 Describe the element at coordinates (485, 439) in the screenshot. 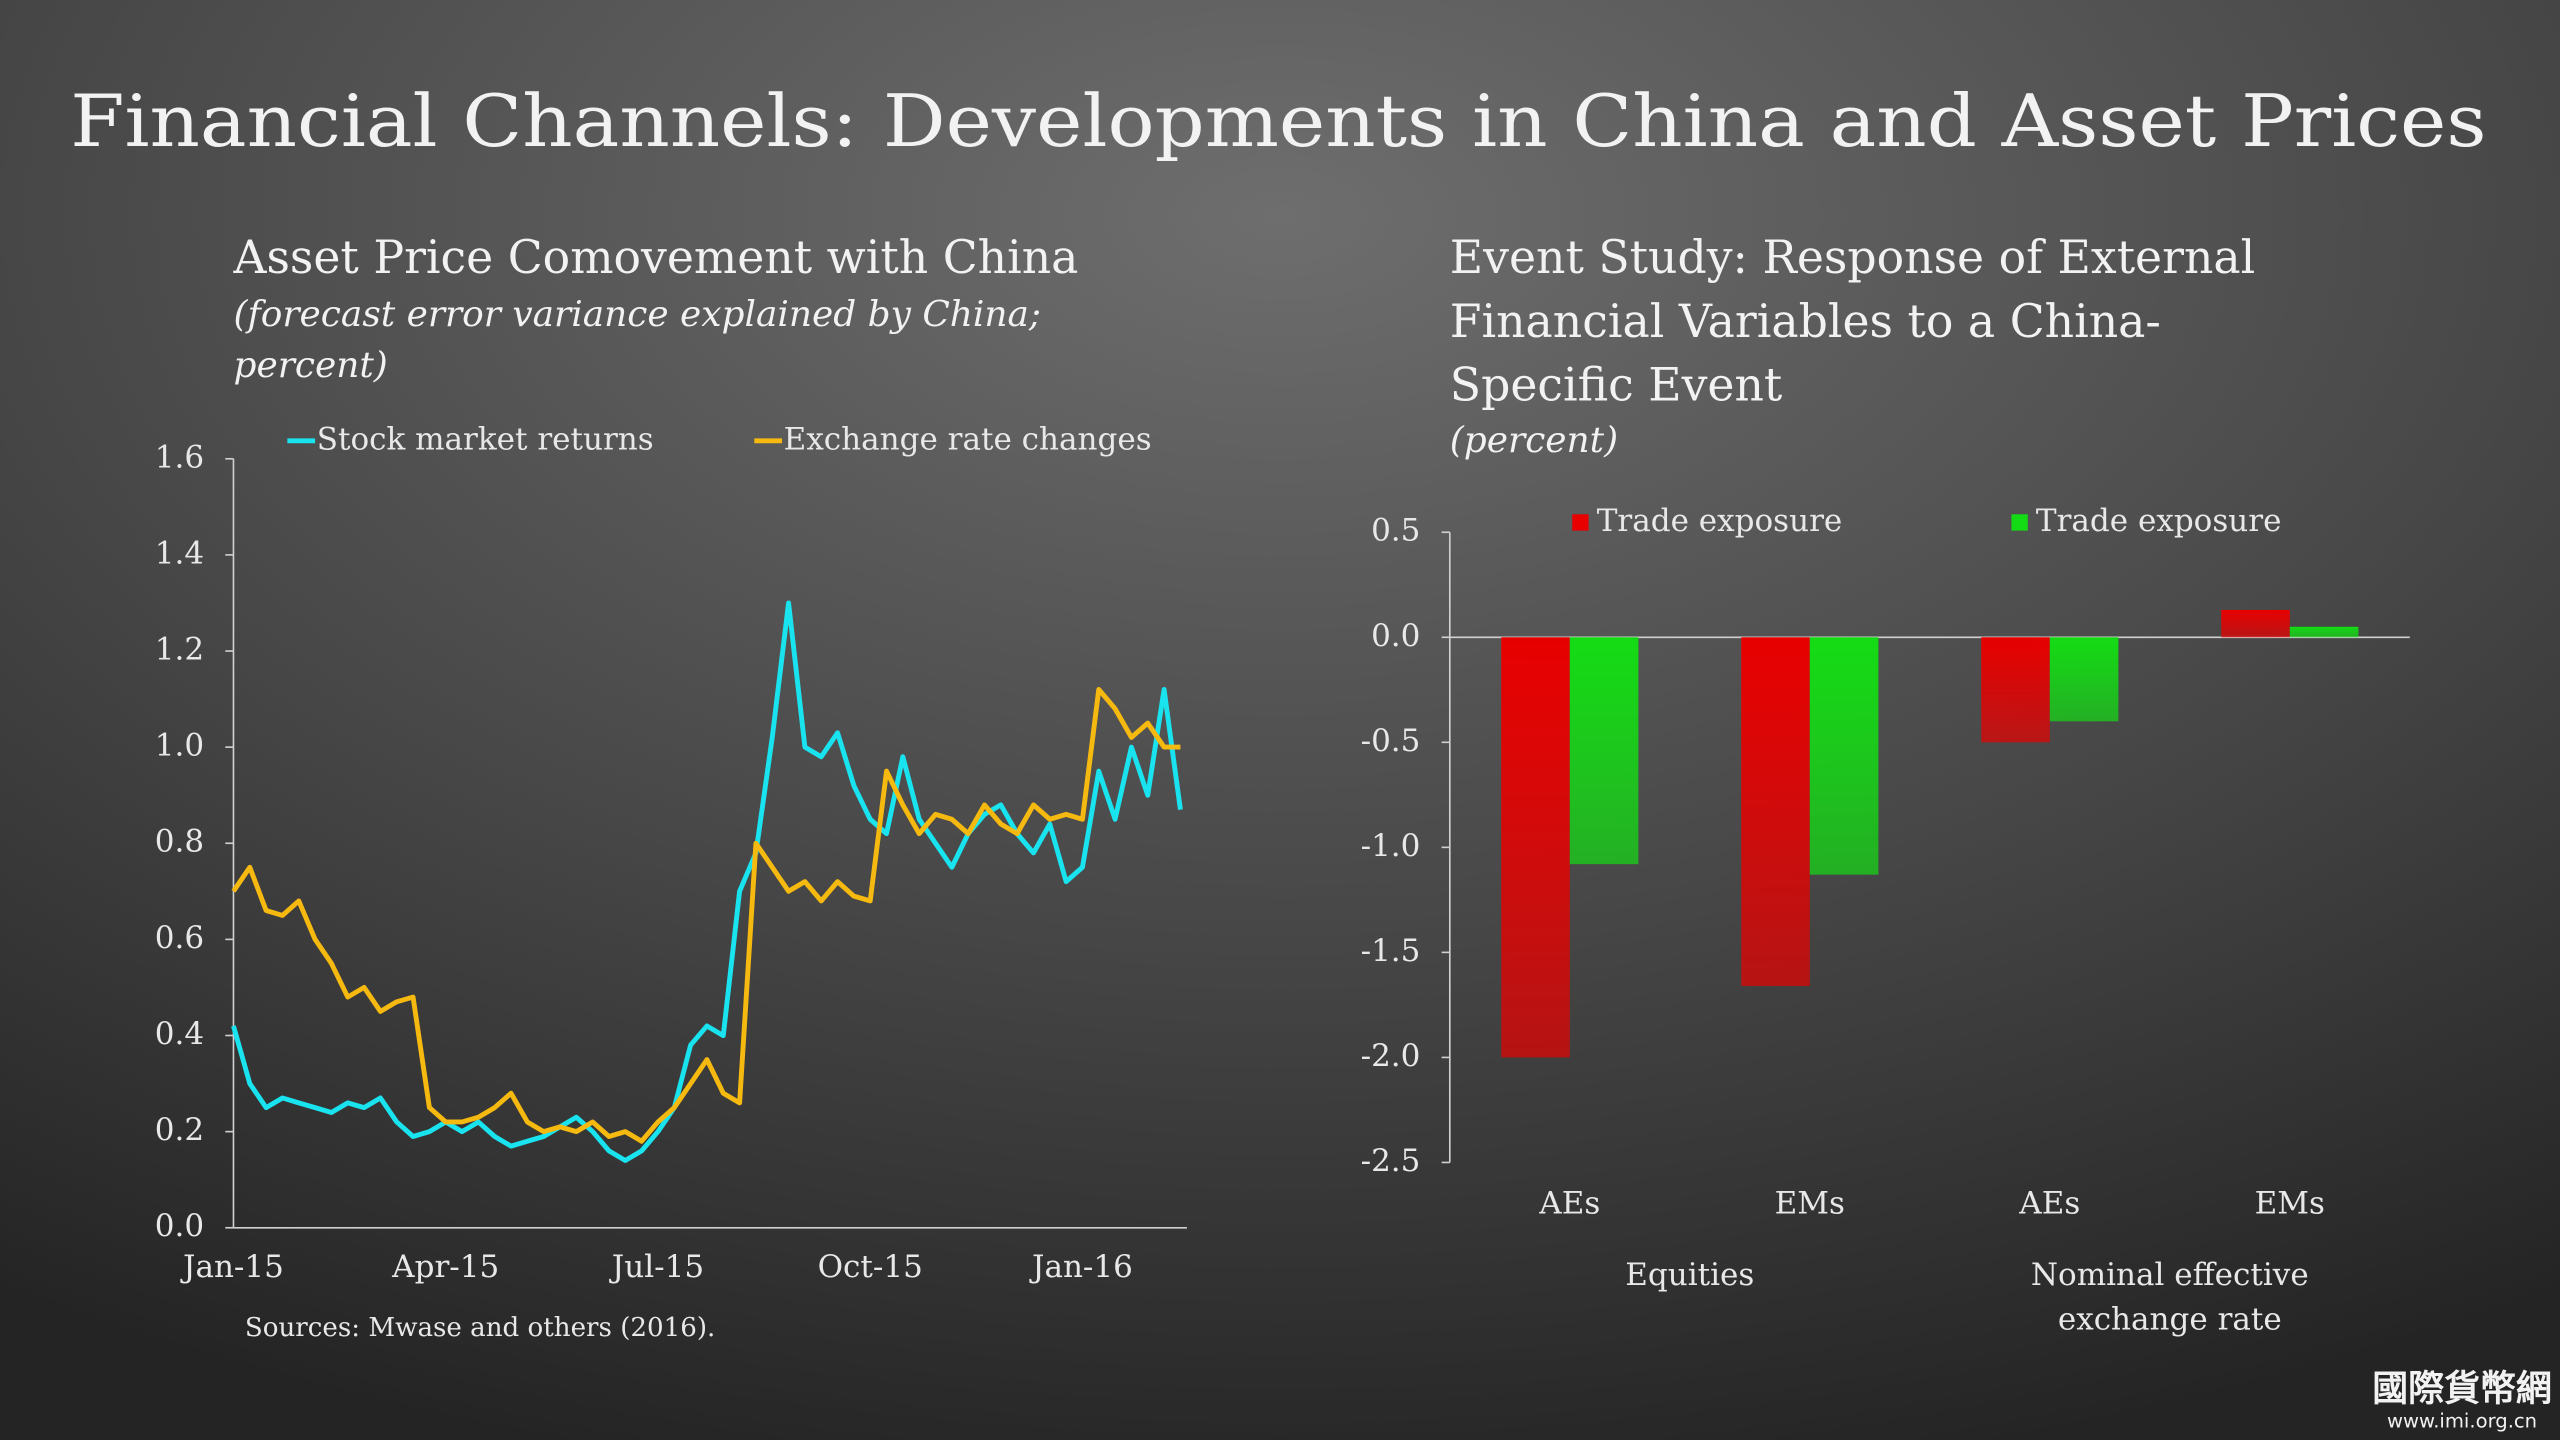

I see `legend-label: Stock market returns` at that location.